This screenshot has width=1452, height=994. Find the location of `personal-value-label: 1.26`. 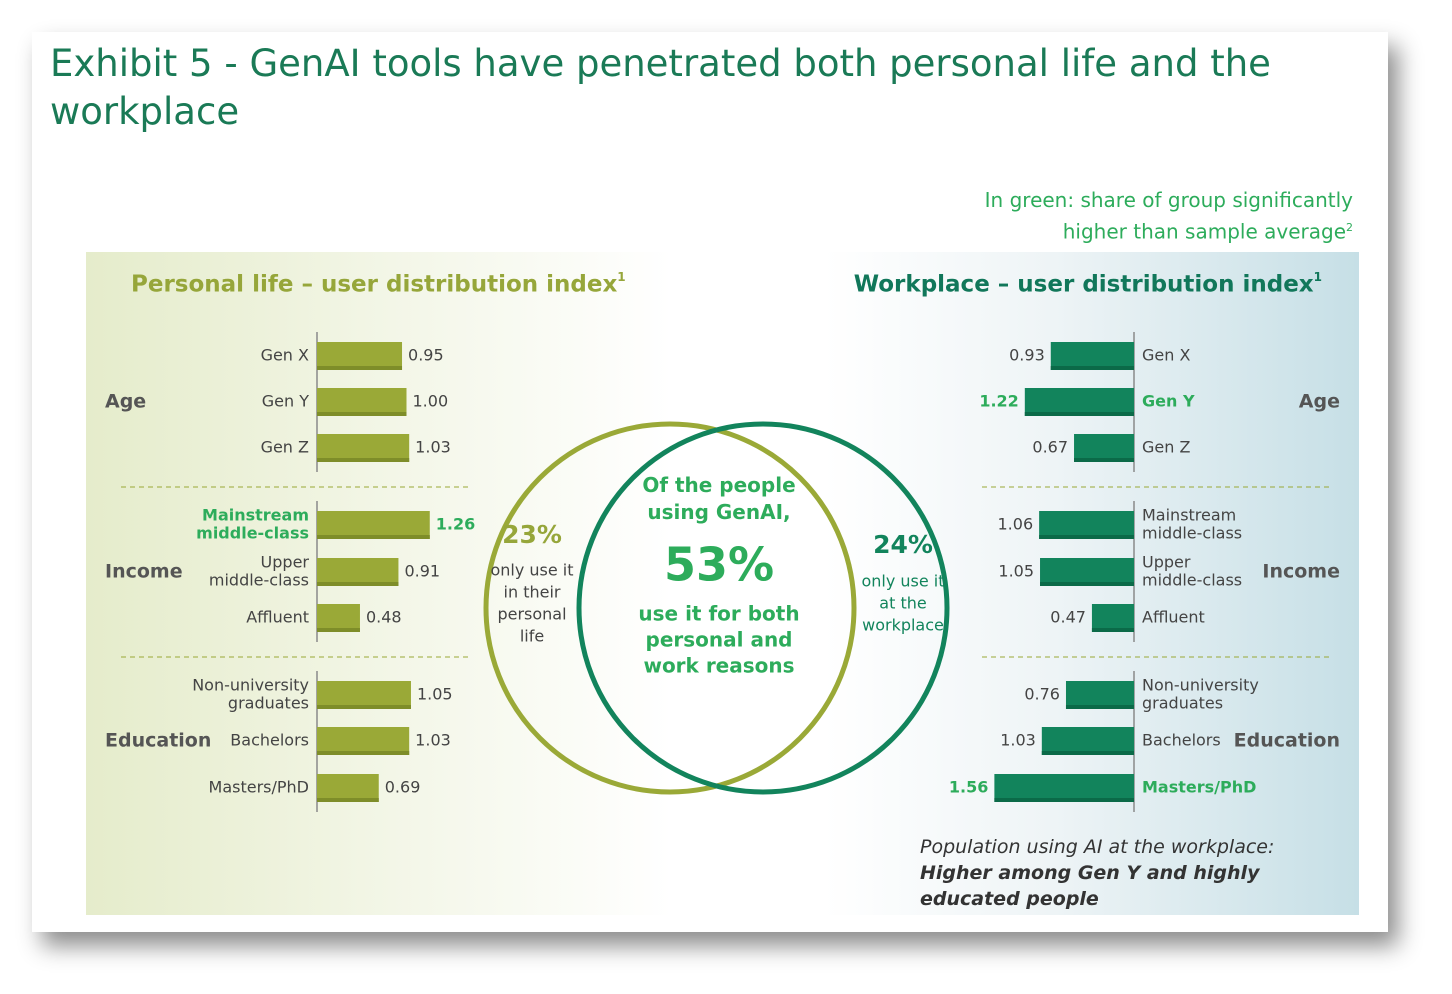

personal-value-label: 1.26 is located at coordinates (455, 524).